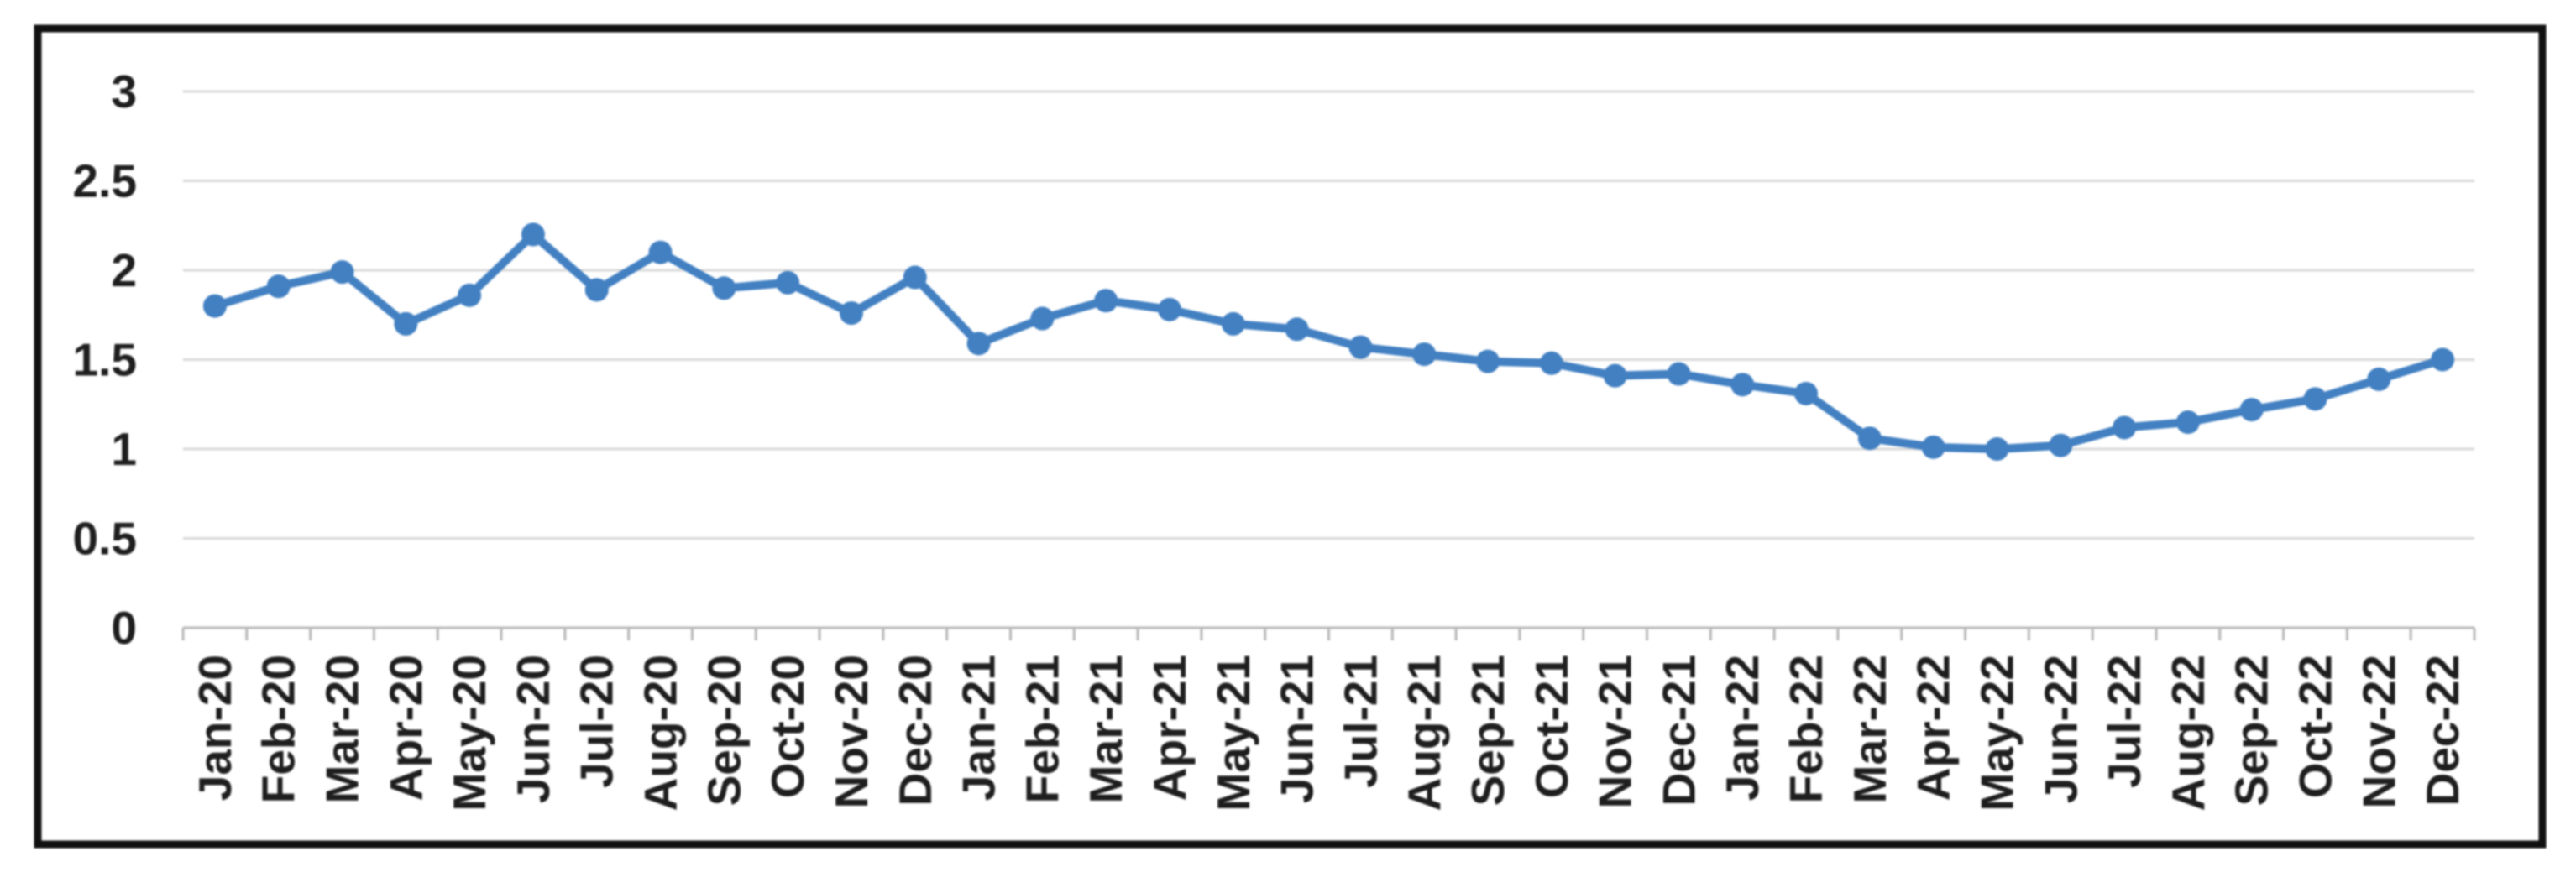 The width and height of the screenshot is (2576, 872). What do you see at coordinates (1424, 733) in the screenshot?
I see `x-tick-label: Aug-21` at bounding box center [1424, 733].